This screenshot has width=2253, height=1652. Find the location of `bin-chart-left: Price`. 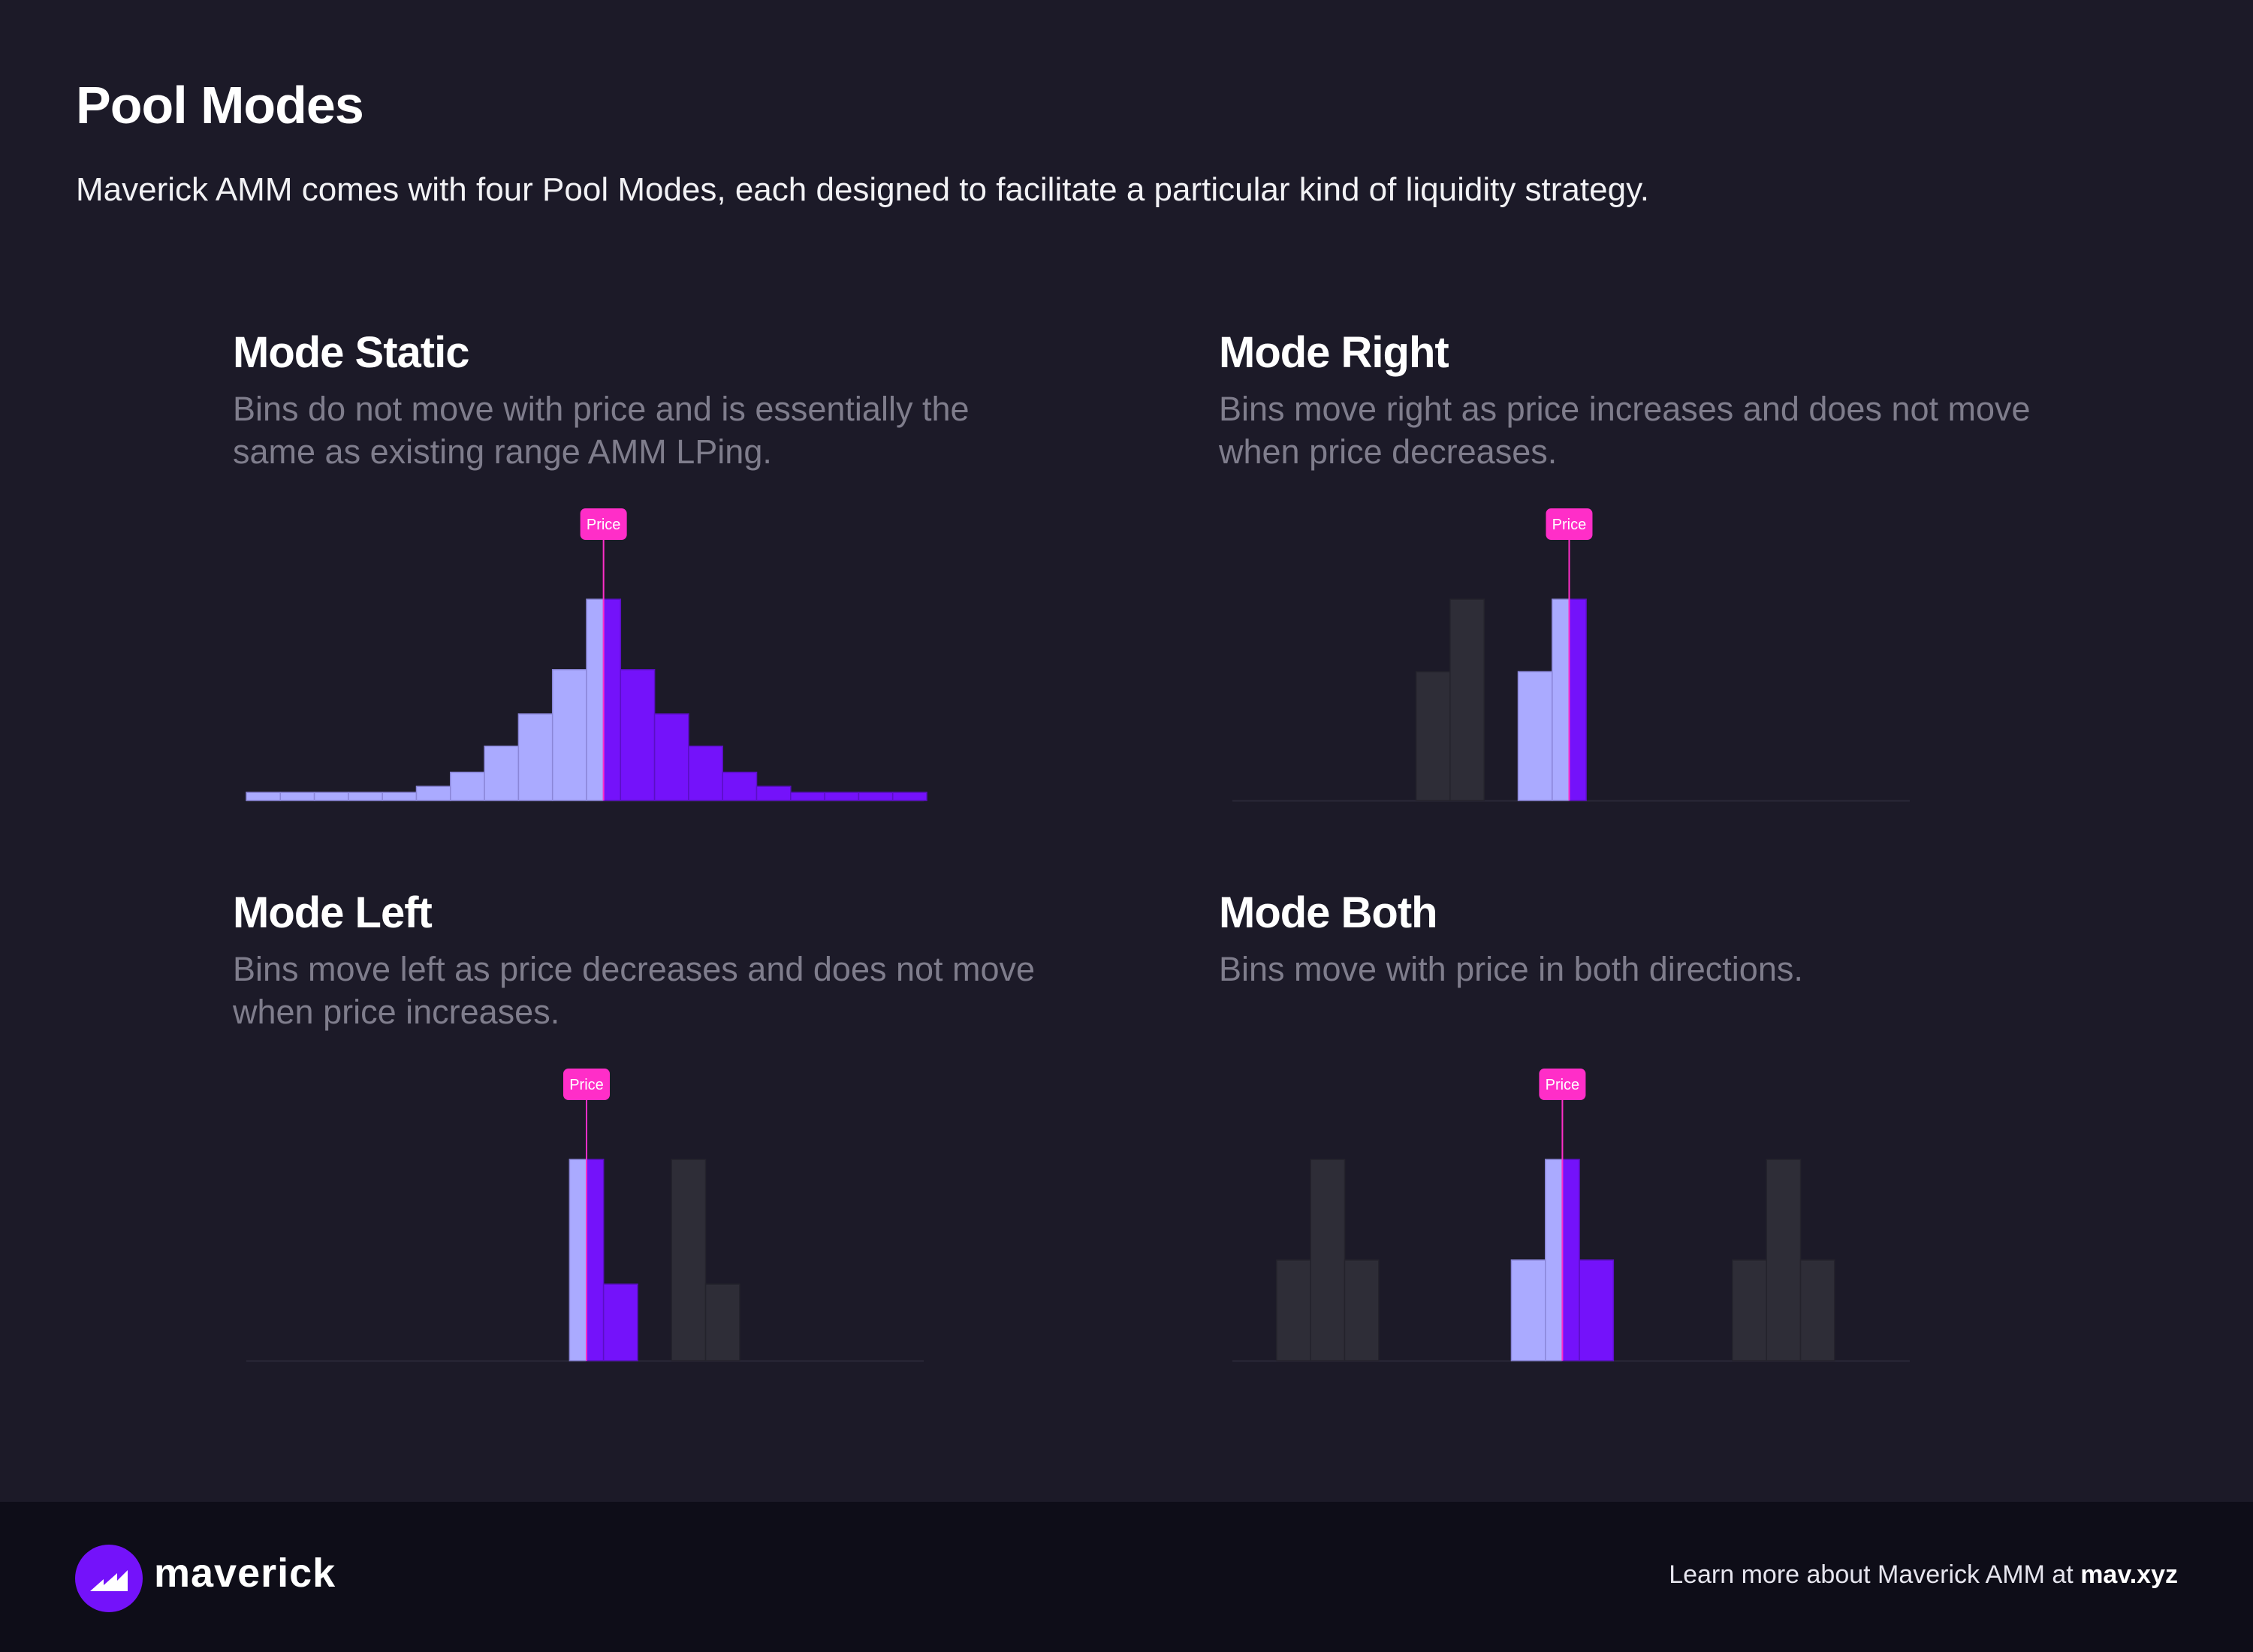

bin-chart-left: Price is located at coordinates (585, 1215).